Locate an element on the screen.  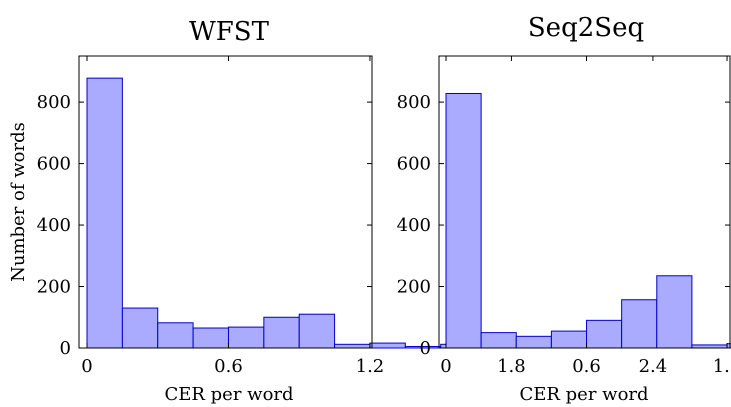
chart-title: WFST is located at coordinates (229, 32).